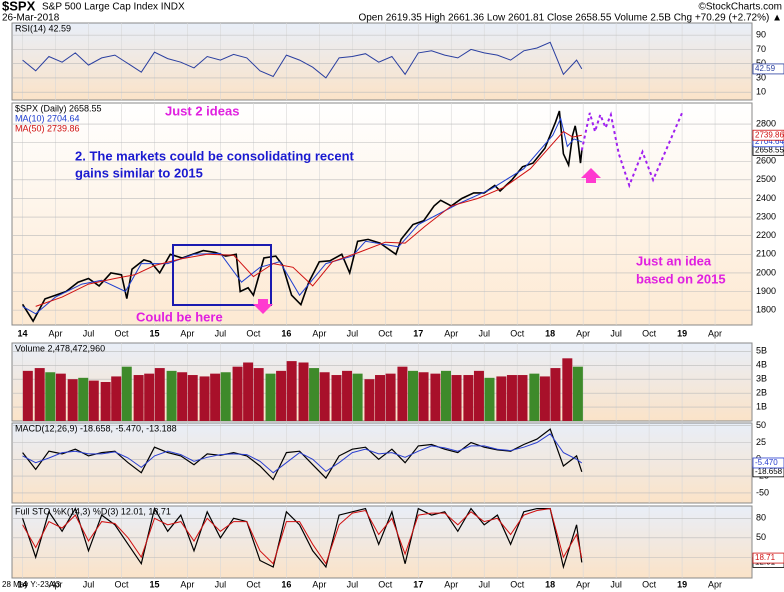 This screenshot has height=592, width=784. I want to click on y-tick-label: 50, so click(761, 425).